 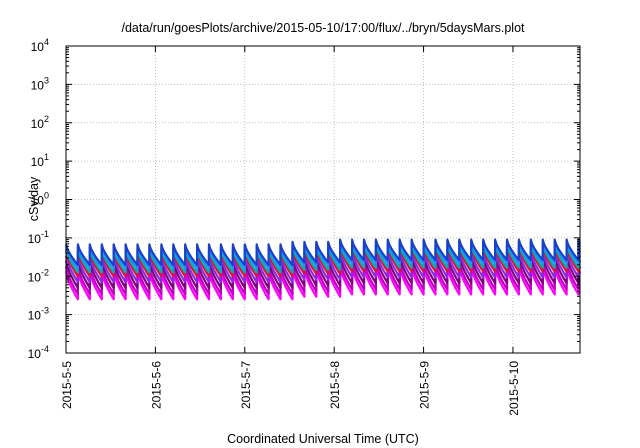 I want to click on y-tick-exponent: 2, so click(x=46, y=119).